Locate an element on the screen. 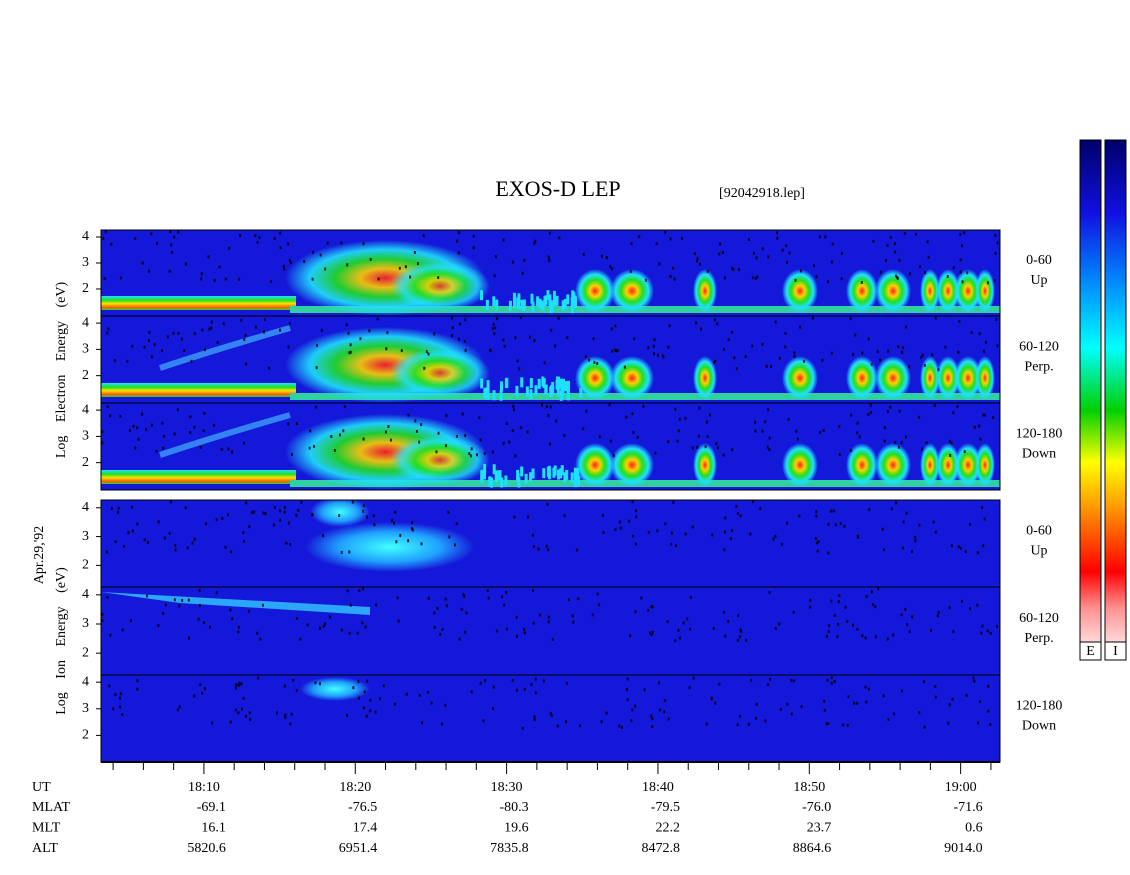 This screenshot has height=875, width=1130. orbit-value: -71.6 is located at coordinates (967, 807).